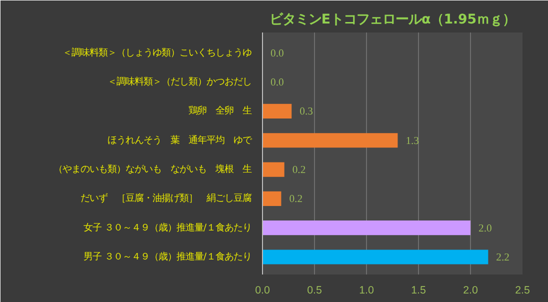 Image resolution: width=548 pixels, height=302 pixels. Describe the element at coordinates (180, 140) in the screenshot. I see `y-tick-label: ほうれんそう 葉 通年平均 ゆで` at that location.